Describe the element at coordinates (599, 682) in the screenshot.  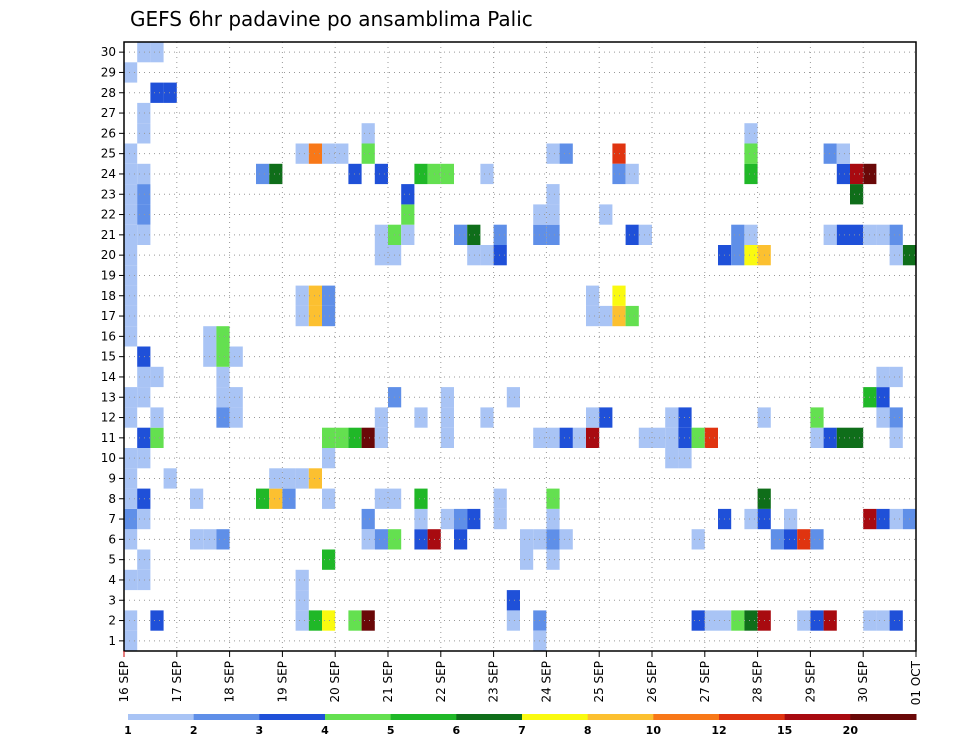
I see `x-tick-label: 25 SEP` at that location.